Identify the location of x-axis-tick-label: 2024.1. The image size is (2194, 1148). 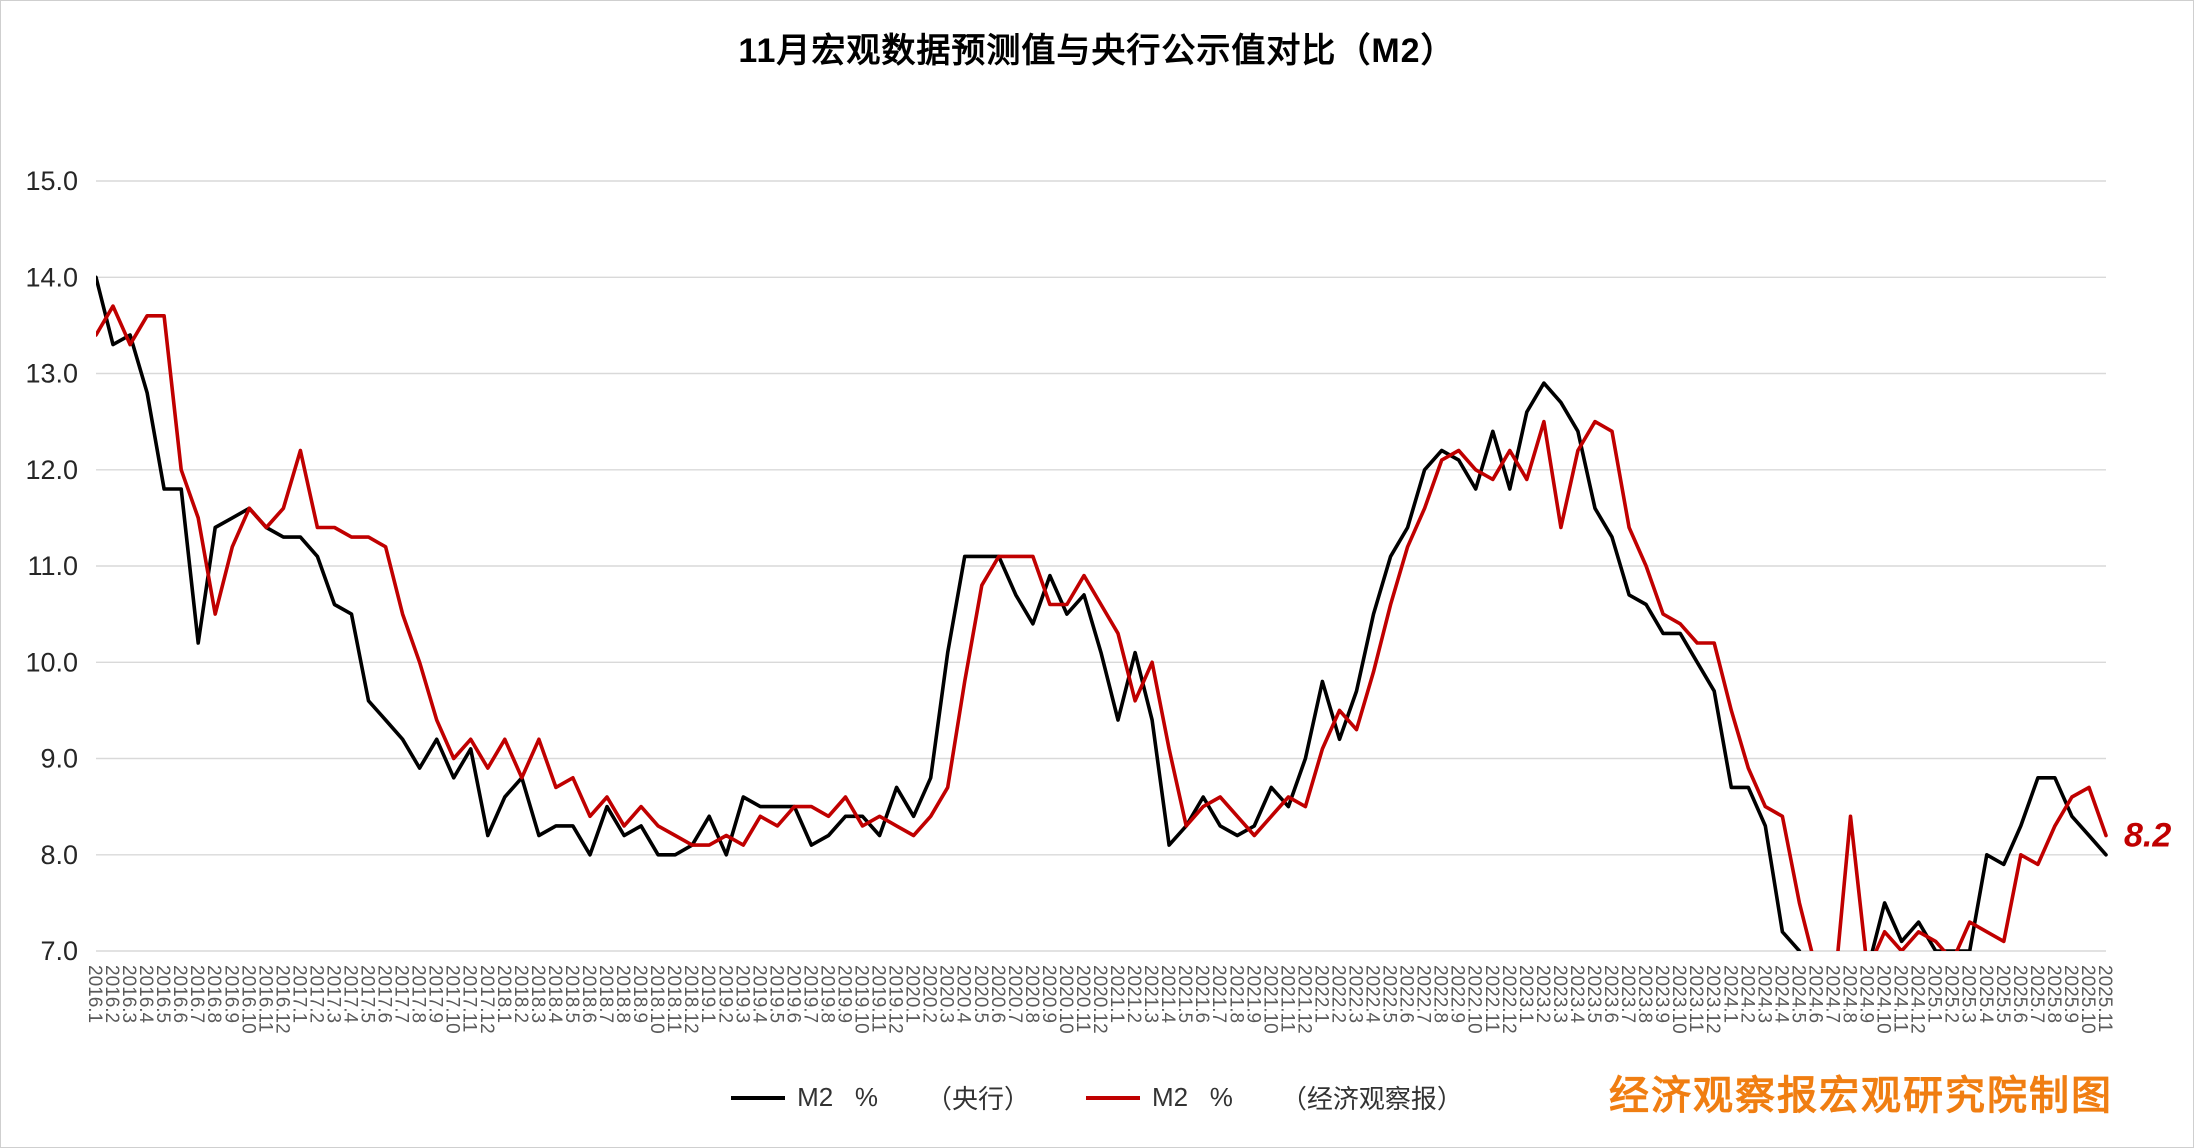
(1729, 994).